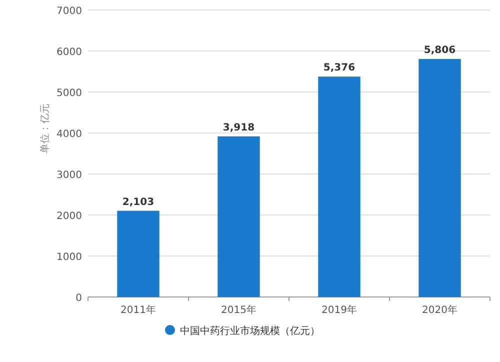 The width and height of the screenshot is (500, 362). I want to click on data-label: 2,103, so click(138, 202).